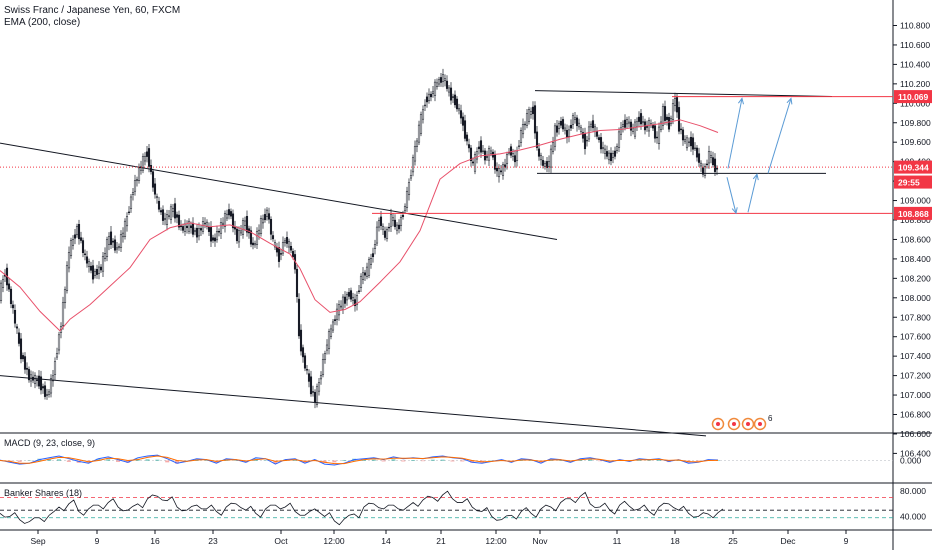  What do you see at coordinates (446, 460) in the screenshot?
I see `macd-pane` at bounding box center [446, 460].